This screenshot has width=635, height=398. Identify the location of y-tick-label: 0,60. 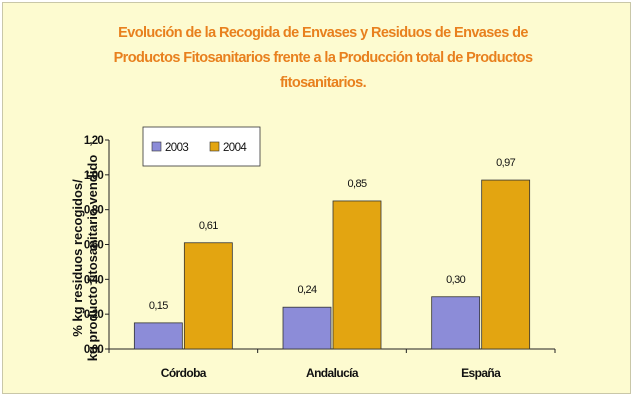
(94, 246).